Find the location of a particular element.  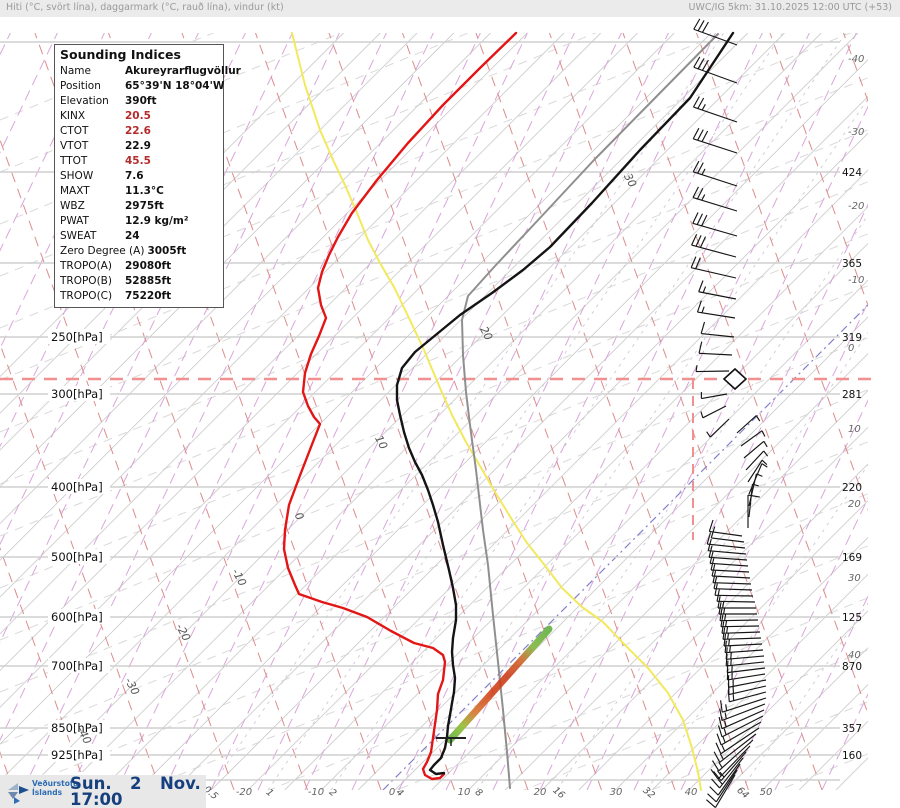

pressure-axis-label: 925[hPa] is located at coordinates (77, 755).